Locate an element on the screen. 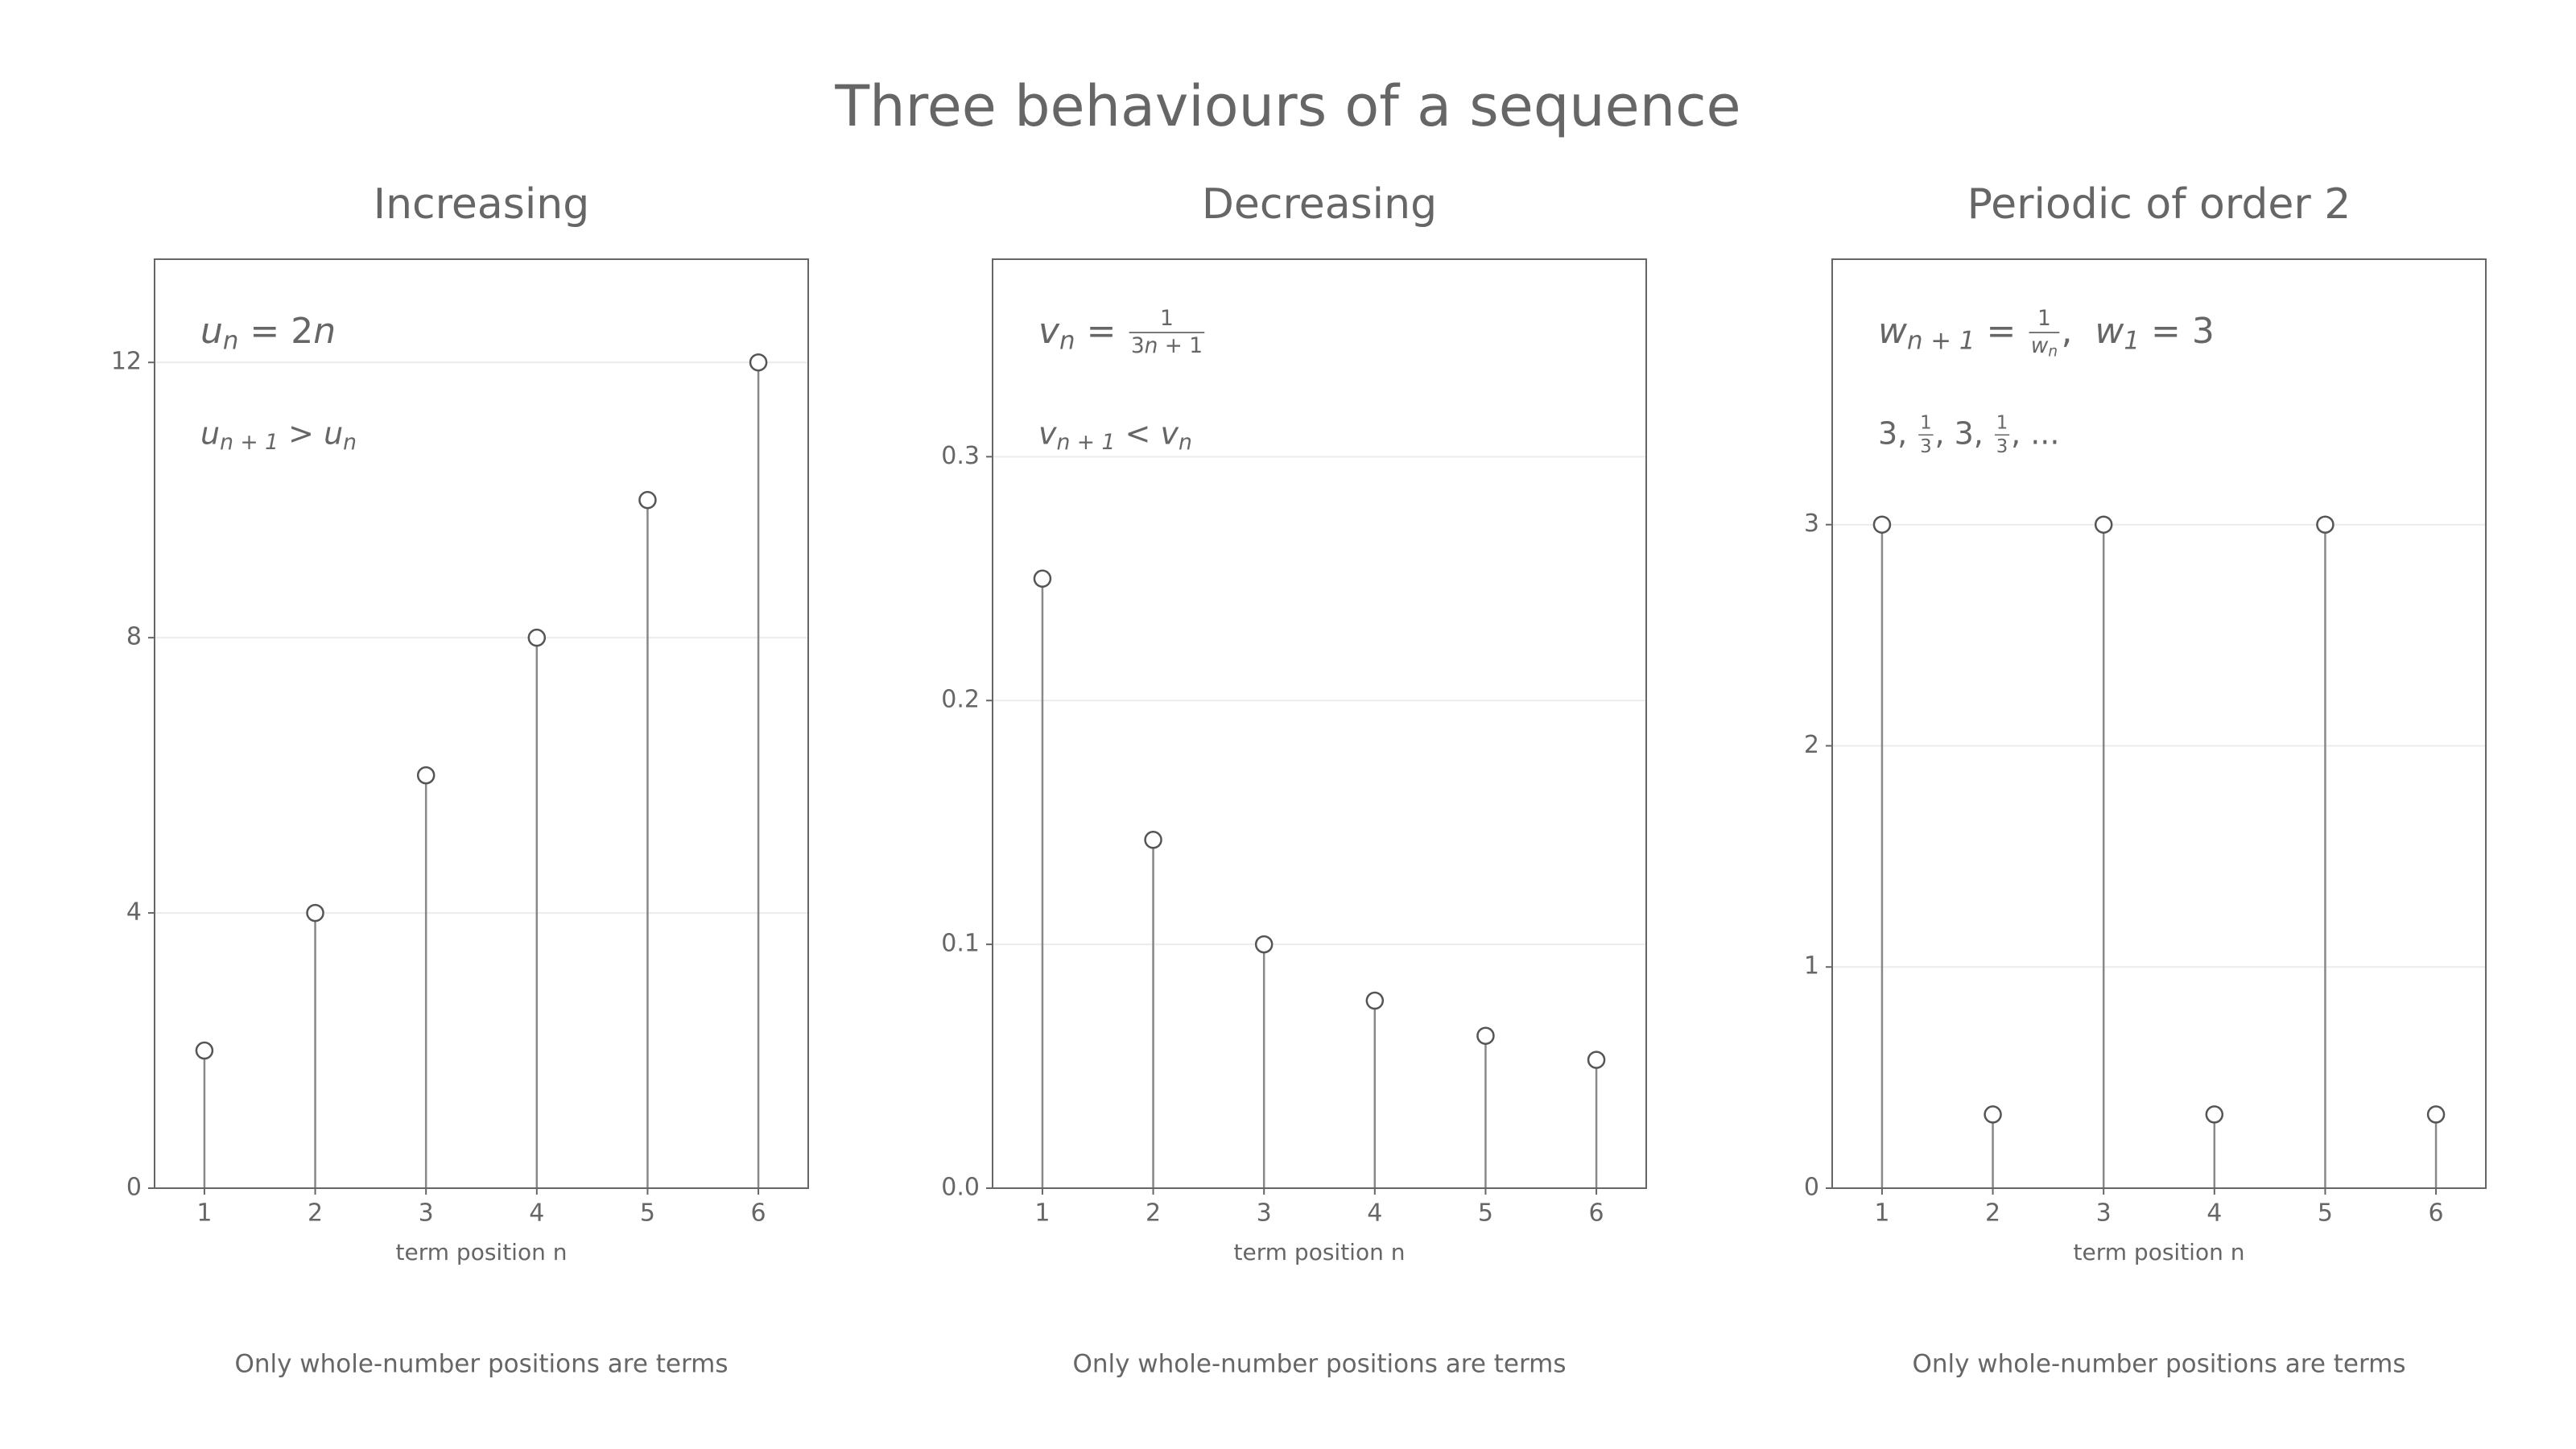 The width and height of the screenshot is (2576, 1449). chart-title: Increasing is located at coordinates (482, 204).